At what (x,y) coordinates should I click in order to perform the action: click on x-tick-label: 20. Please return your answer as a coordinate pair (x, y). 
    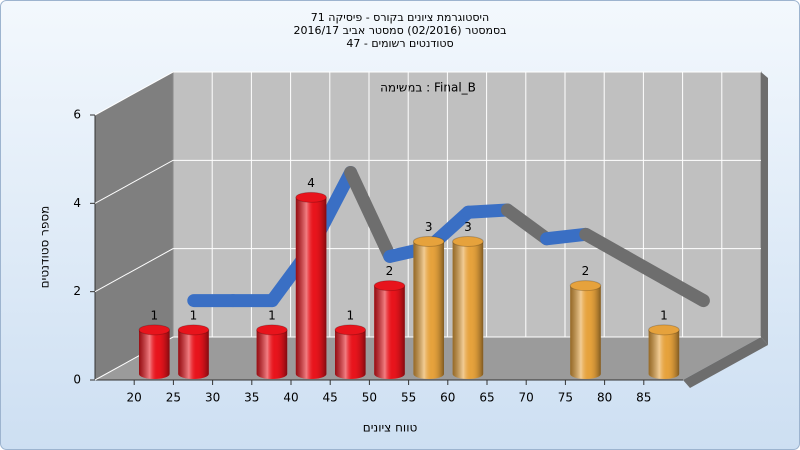
    Looking at the image, I should click on (134, 398).